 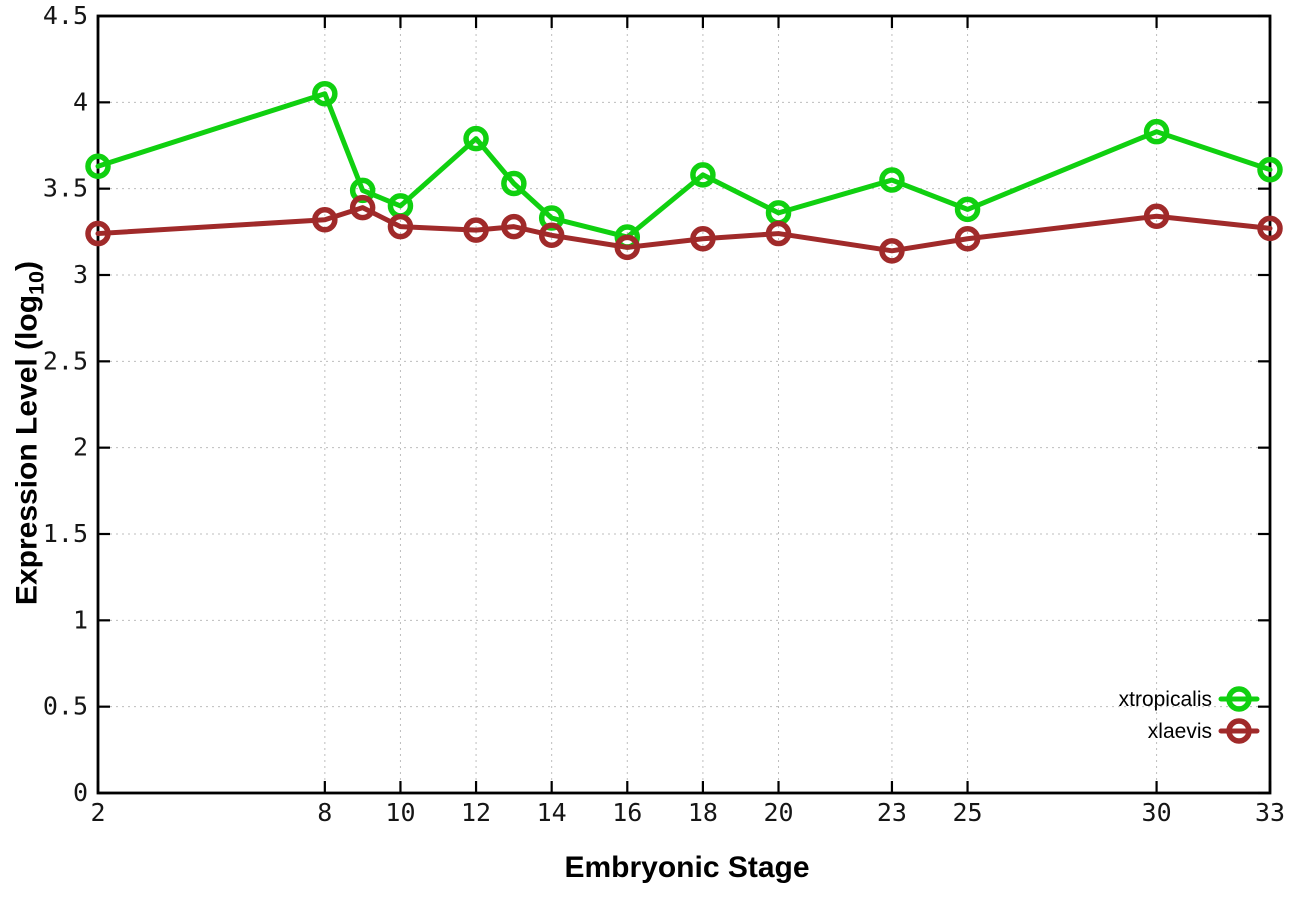 I want to click on y-tick-label: 2, so click(x=80, y=447).